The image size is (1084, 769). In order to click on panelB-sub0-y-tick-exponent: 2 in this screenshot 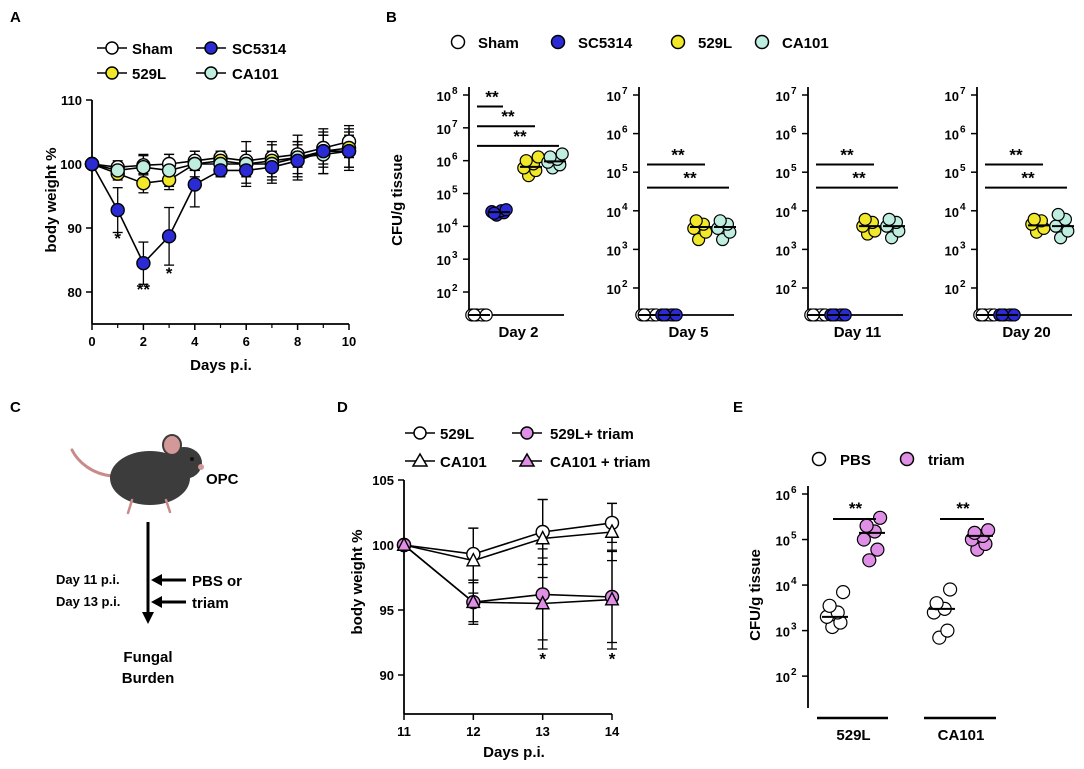, I will do `click(455, 288)`.